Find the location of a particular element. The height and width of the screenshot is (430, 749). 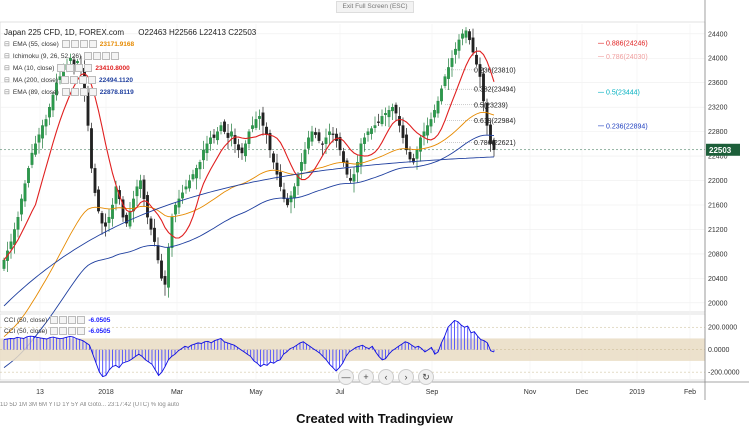

y-tick-label: 22800 is located at coordinates (718, 132).